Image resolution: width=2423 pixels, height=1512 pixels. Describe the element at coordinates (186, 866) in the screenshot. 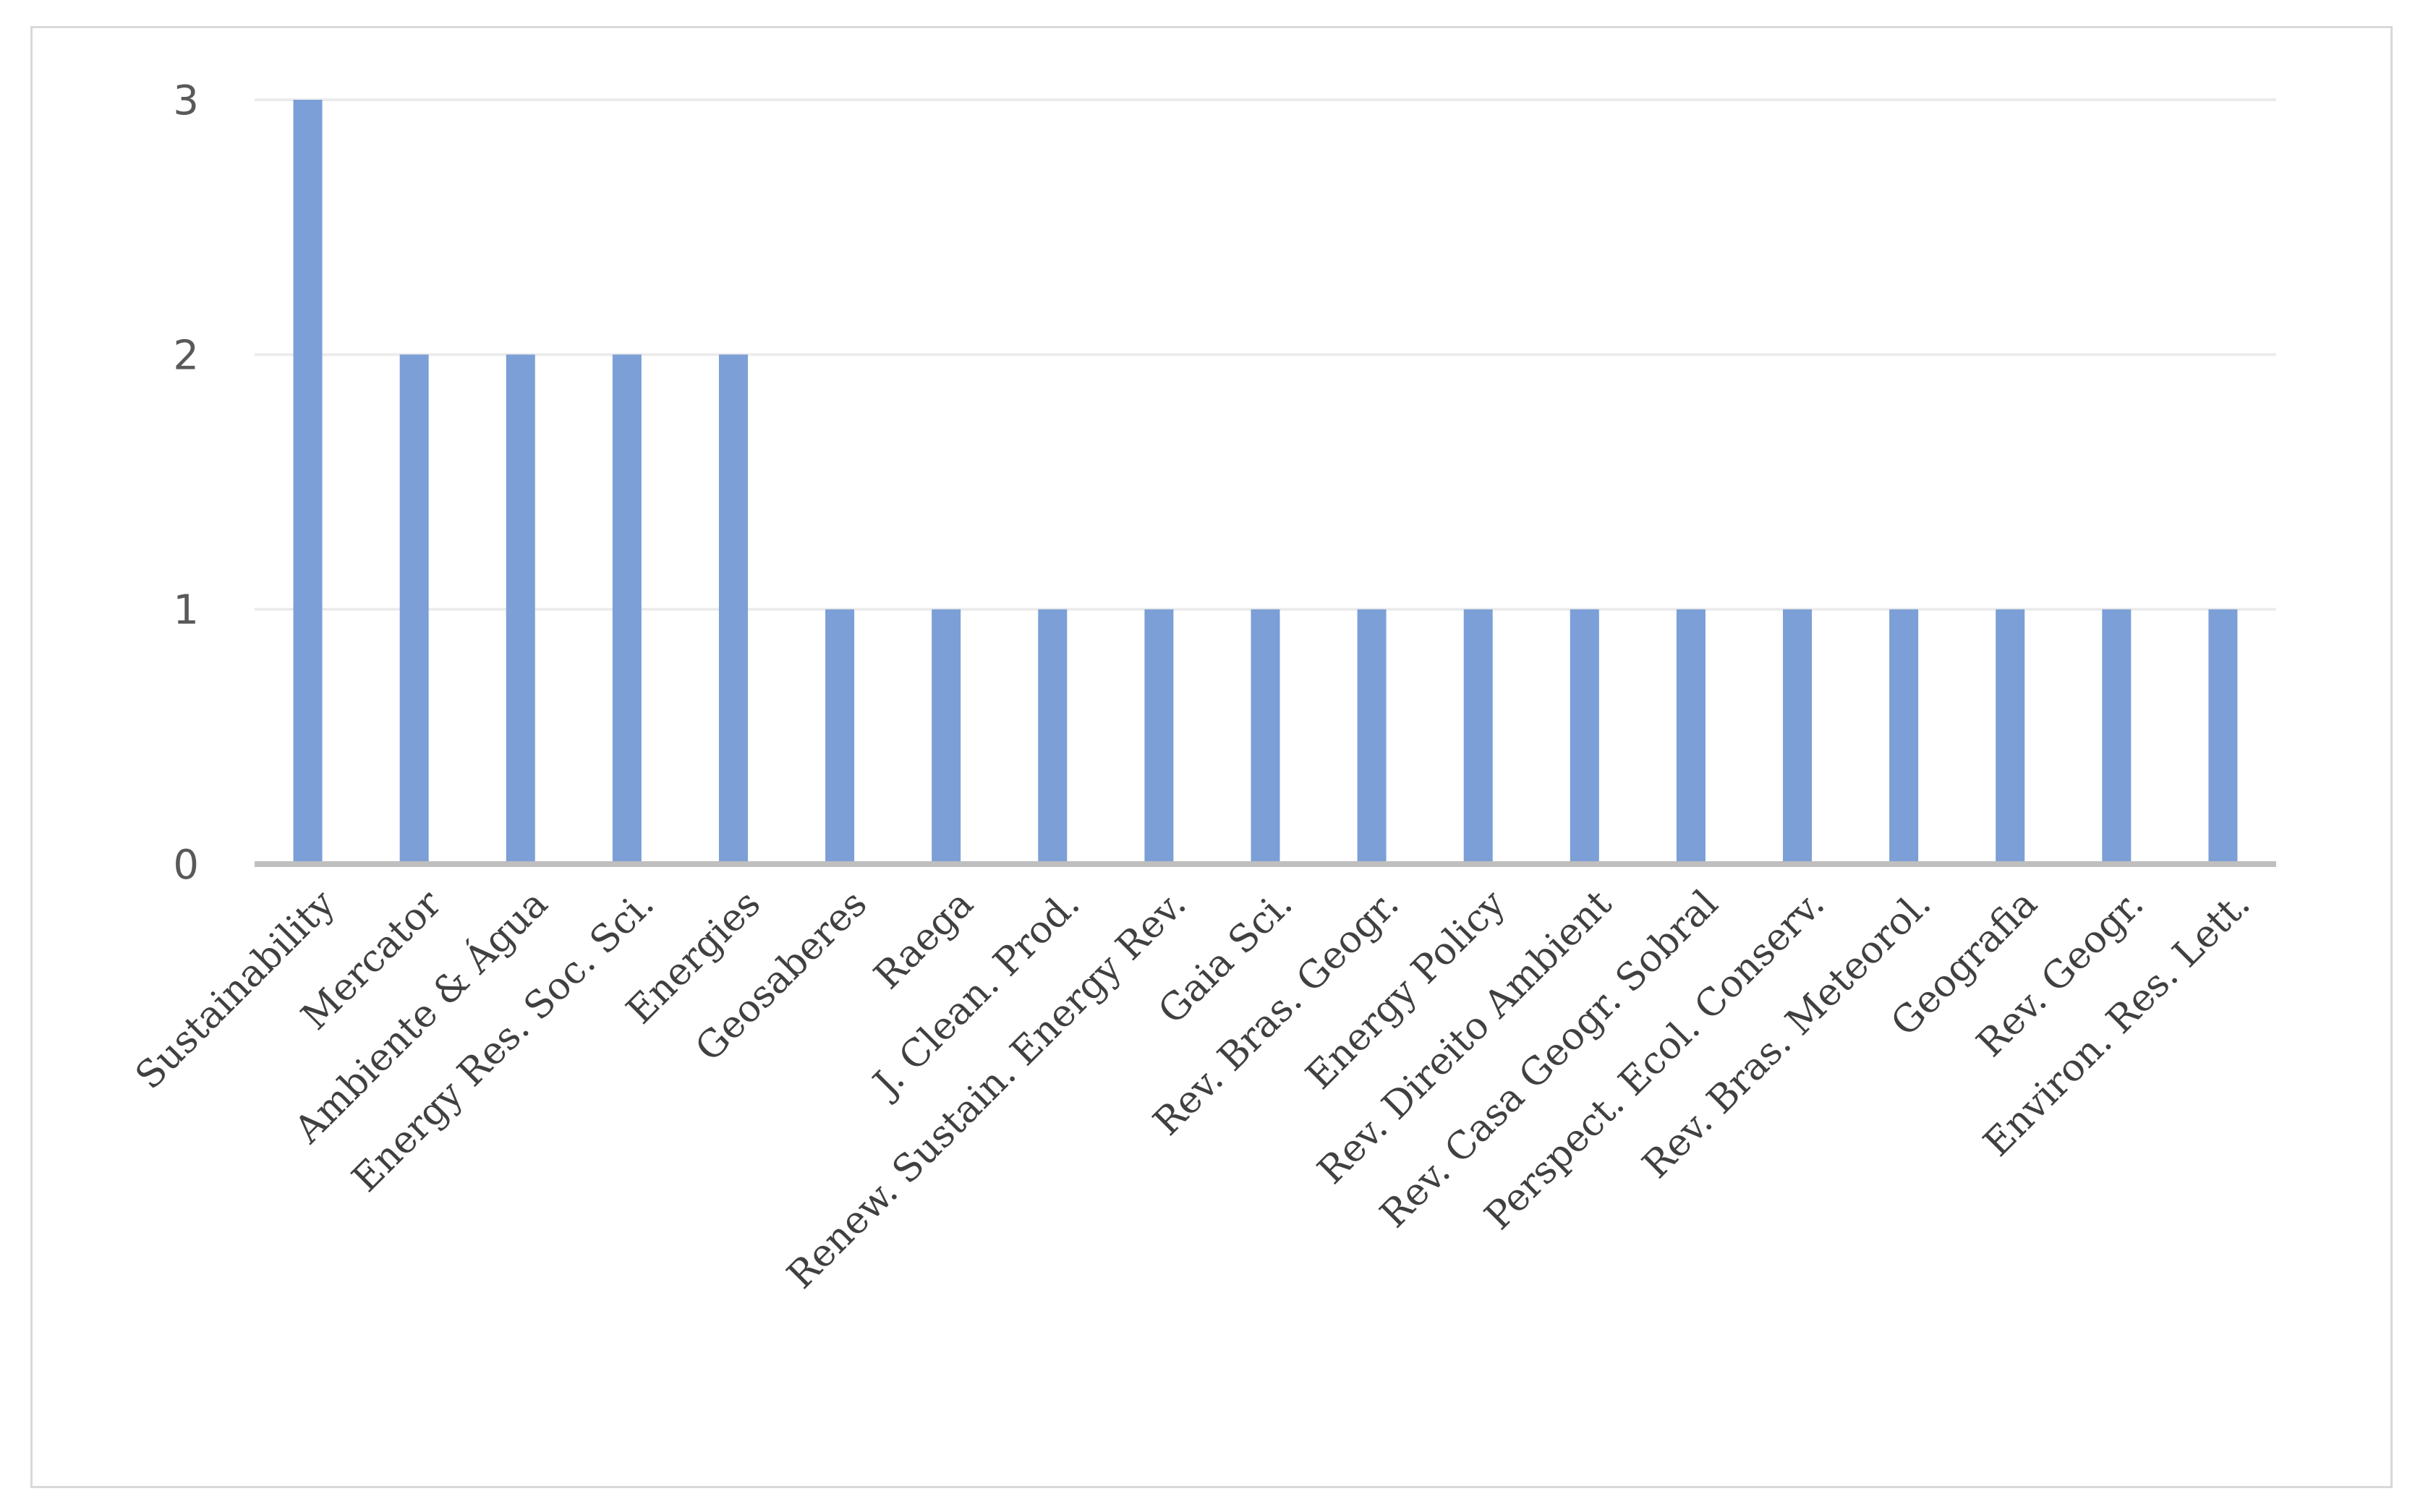

I see `y-tick-label: 0` at that location.